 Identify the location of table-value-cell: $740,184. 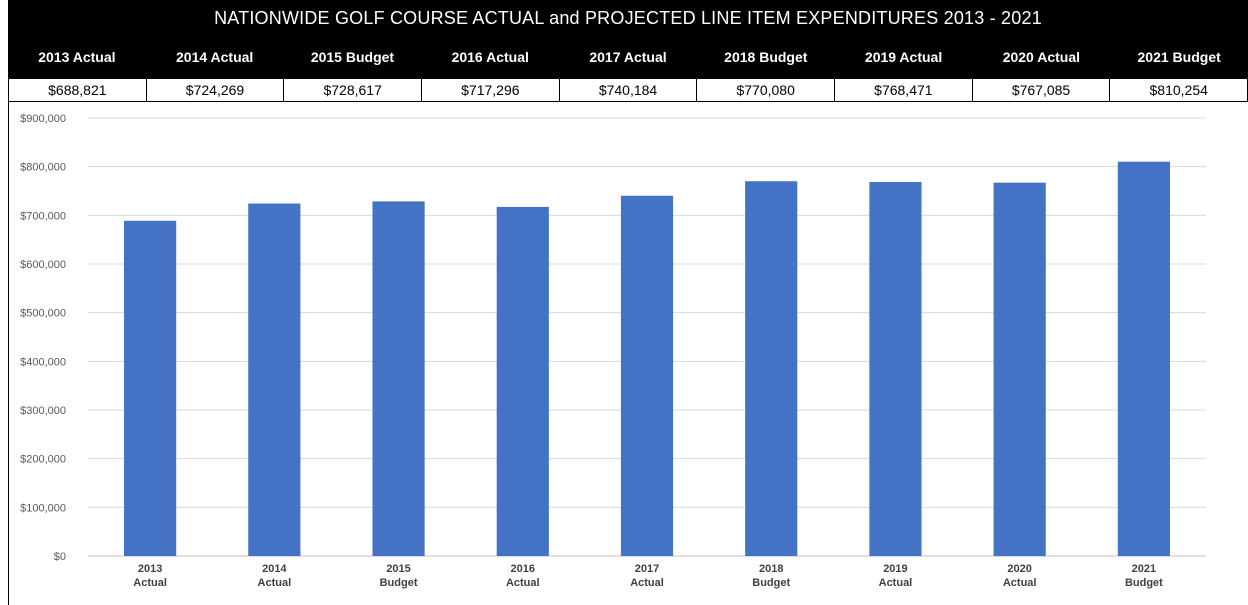
(629, 90).